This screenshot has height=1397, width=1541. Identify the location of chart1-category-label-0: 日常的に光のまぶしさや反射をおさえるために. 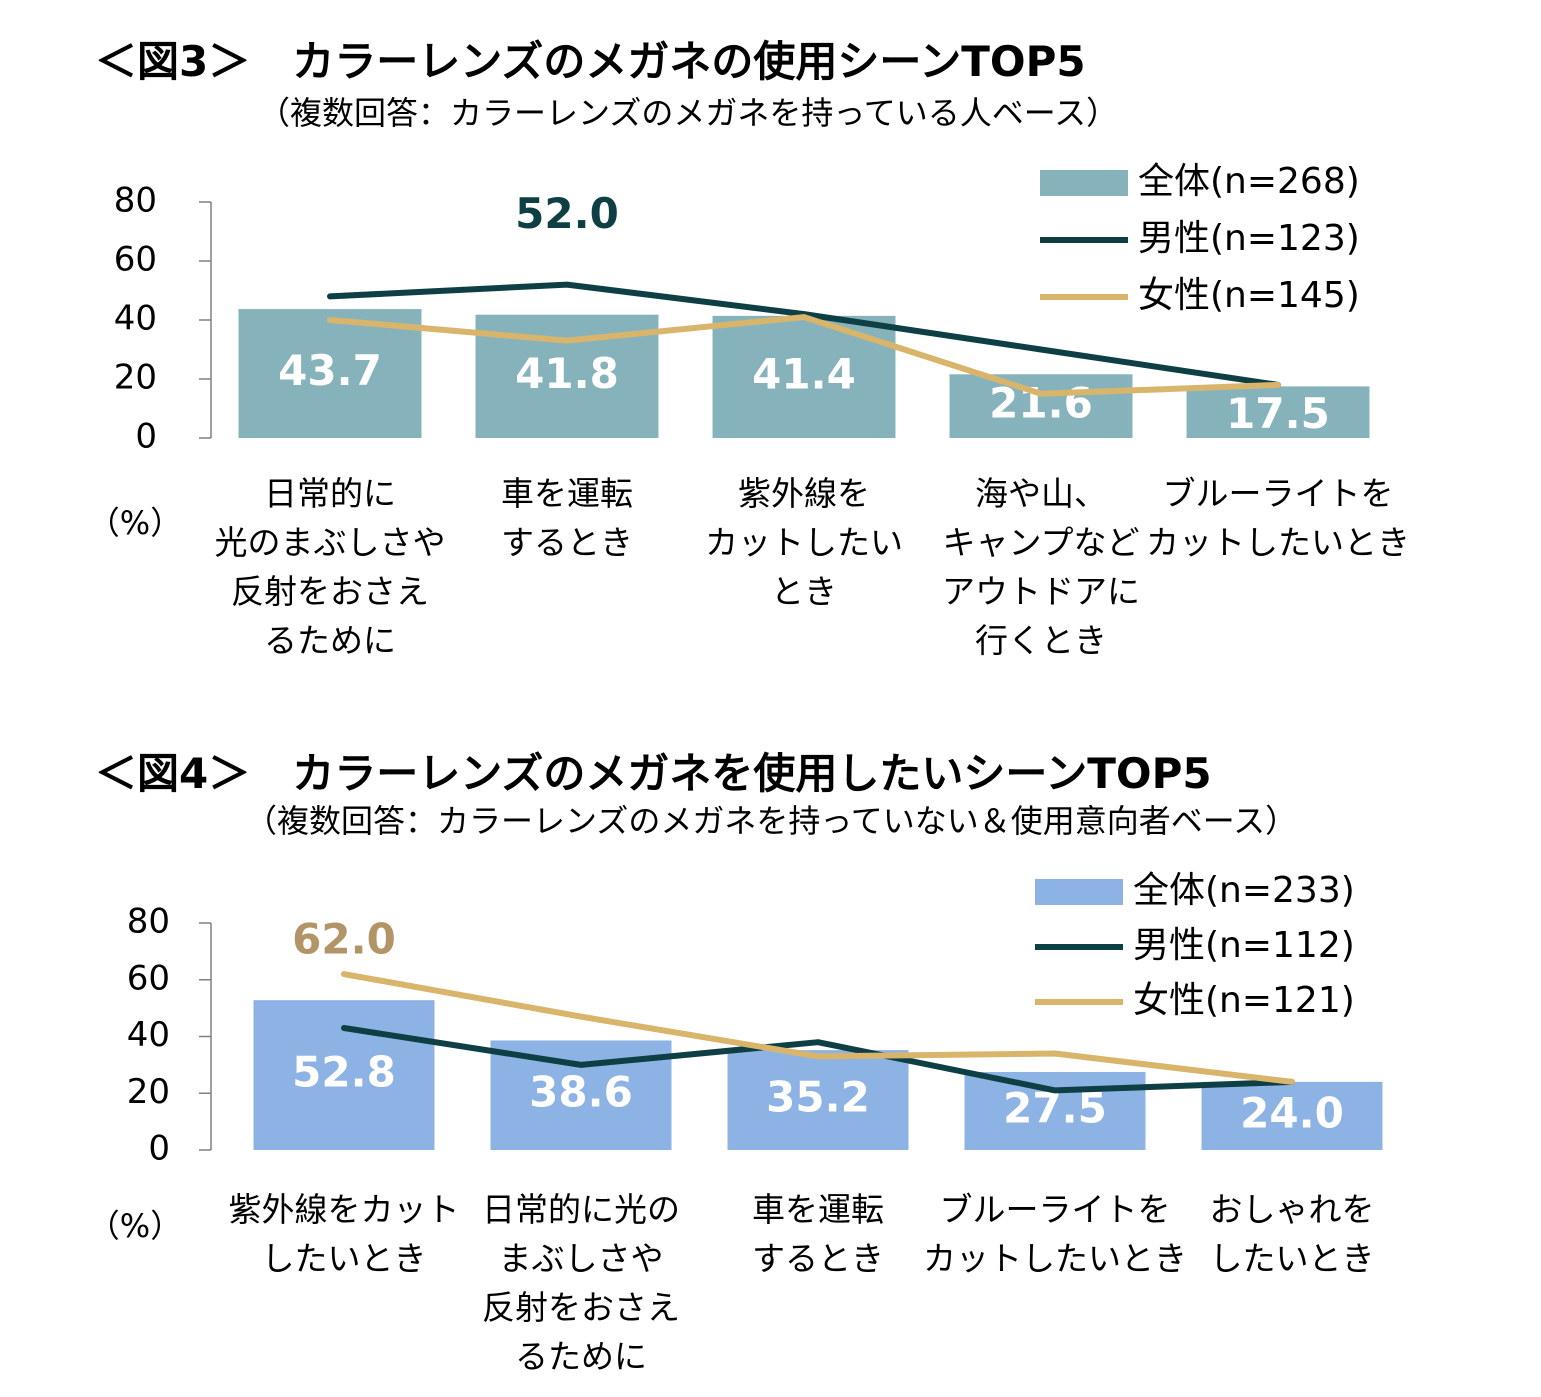
(330, 567).